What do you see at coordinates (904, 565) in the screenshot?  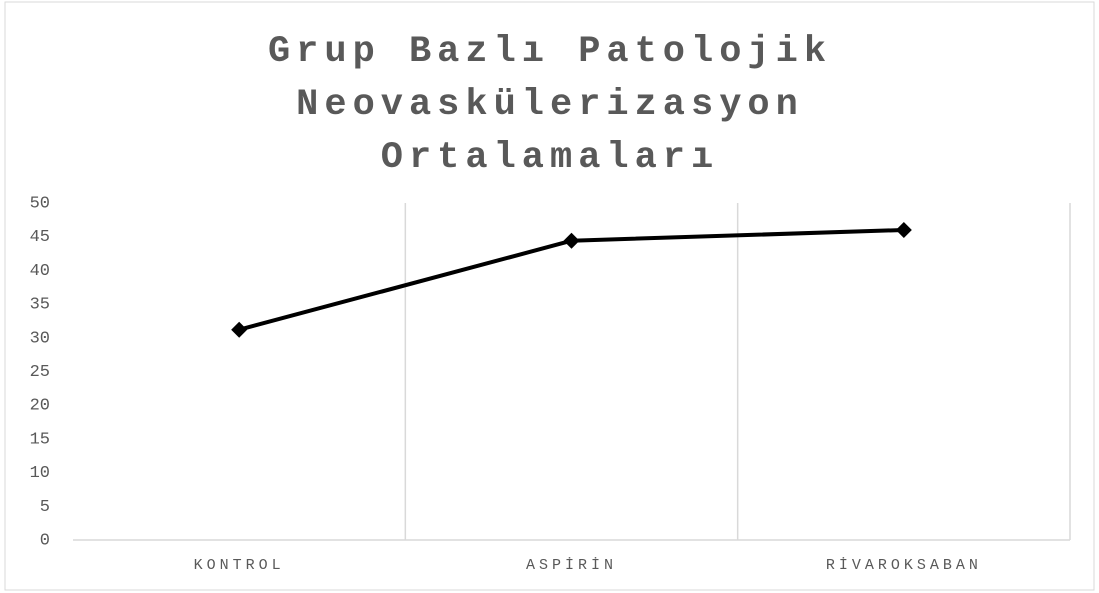 I see `x-tick-label: RİVAROKSABAN` at bounding box center [904, 565].